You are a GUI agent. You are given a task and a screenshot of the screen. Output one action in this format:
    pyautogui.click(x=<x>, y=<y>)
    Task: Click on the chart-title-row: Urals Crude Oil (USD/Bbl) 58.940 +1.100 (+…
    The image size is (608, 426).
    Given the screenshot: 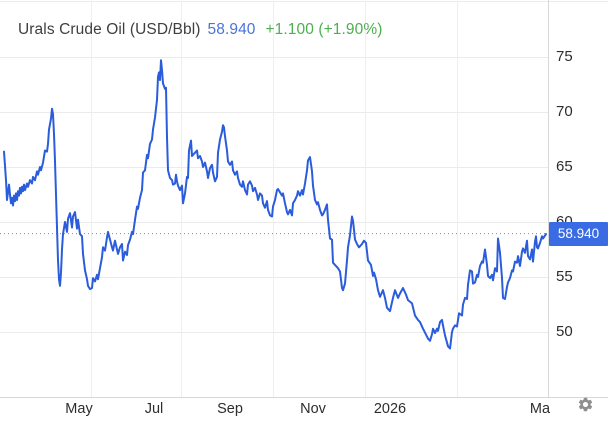 What is the action you would take?
    pyautogui.click(x=200, y=30)
    